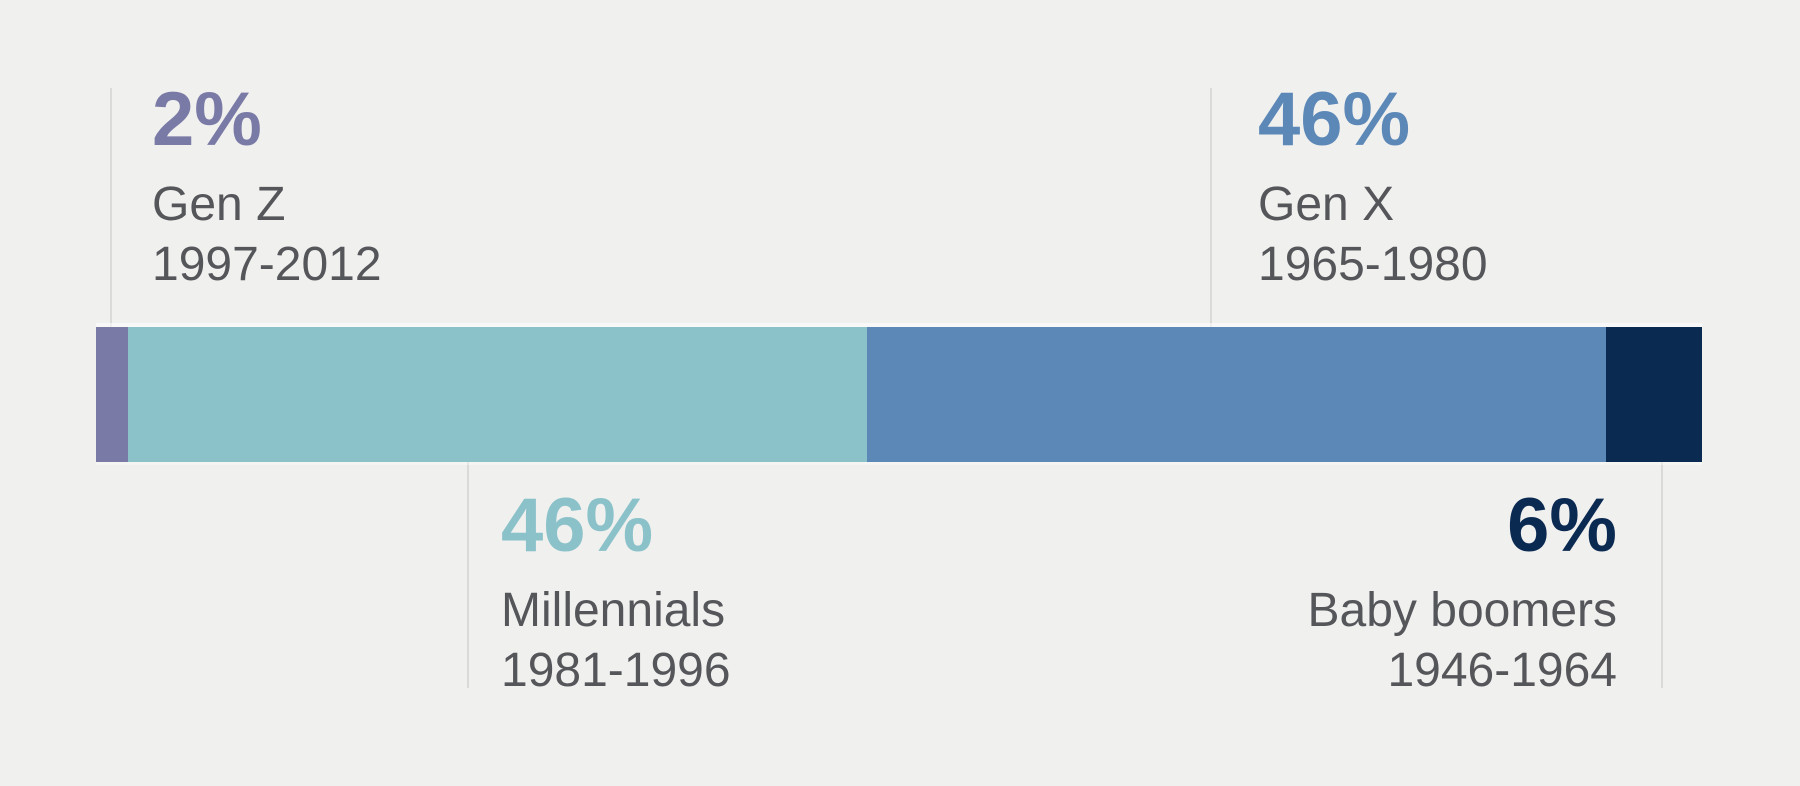 This screenshot has width=1800, height=786. What do you see at coordinates (1373, 264) in the screenshot?
I see `gen-x-years: 1965-1980` at bounding box center [1373, 264].